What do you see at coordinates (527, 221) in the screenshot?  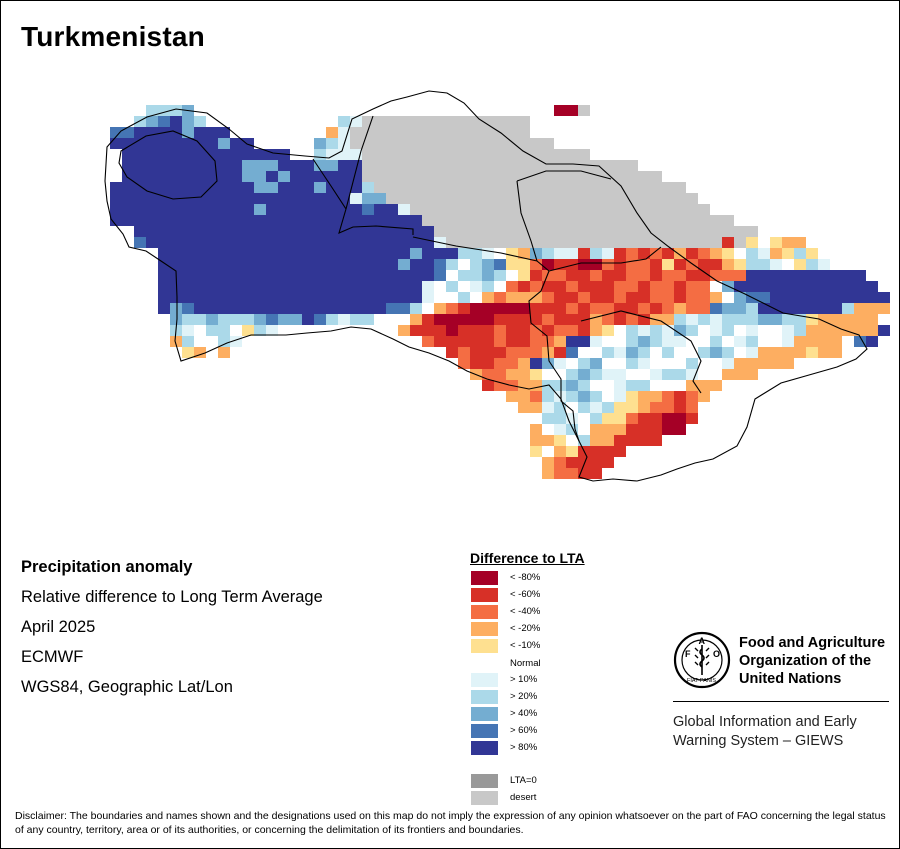 I see `province-border` at bounding box center [527, 221].